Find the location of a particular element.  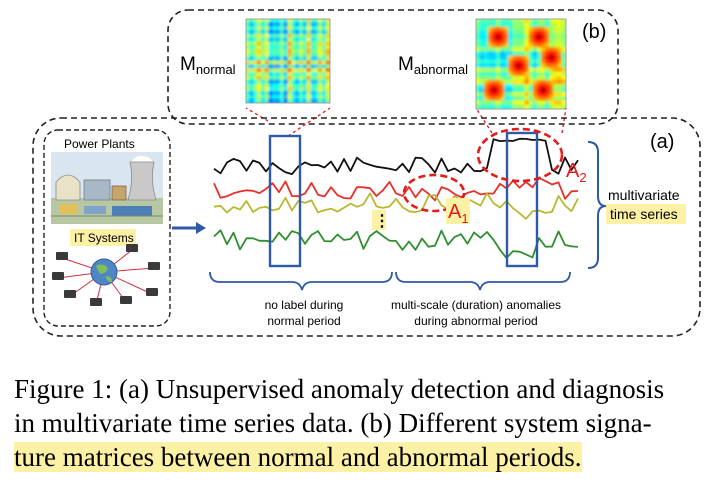

normal-signature-matrix is located at coordinates (288, 61).